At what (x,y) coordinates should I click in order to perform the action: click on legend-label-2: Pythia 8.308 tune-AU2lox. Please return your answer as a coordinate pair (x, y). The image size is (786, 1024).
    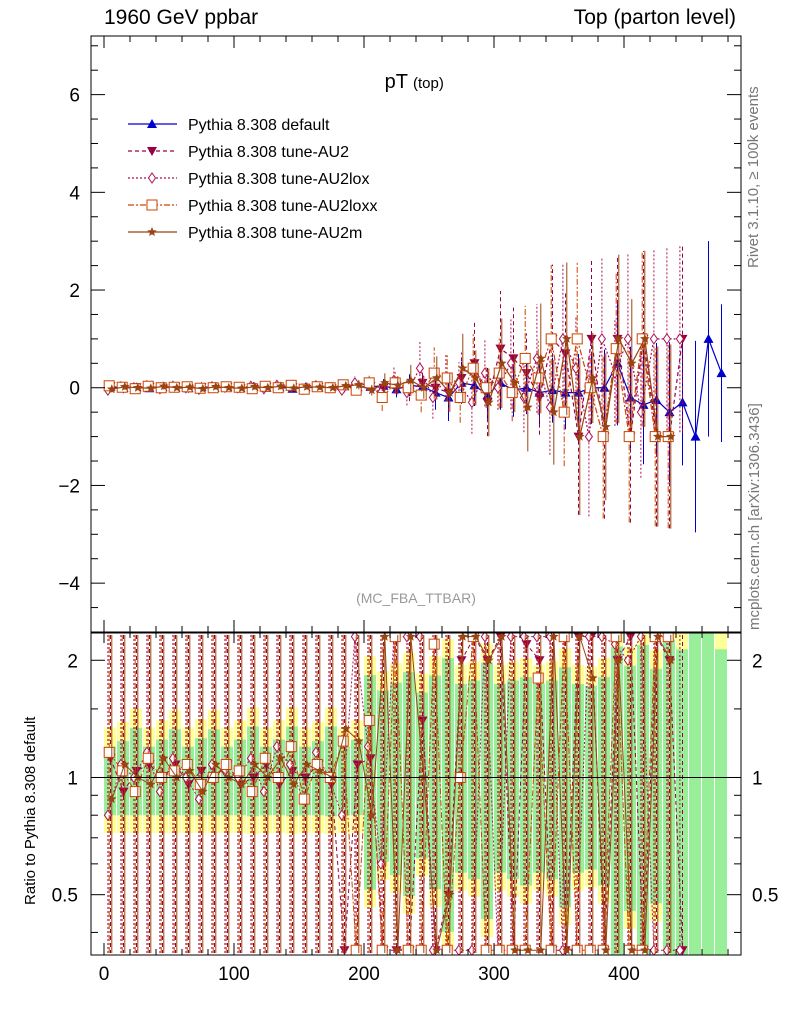
    Looking at the image, I should click on (278, 179).